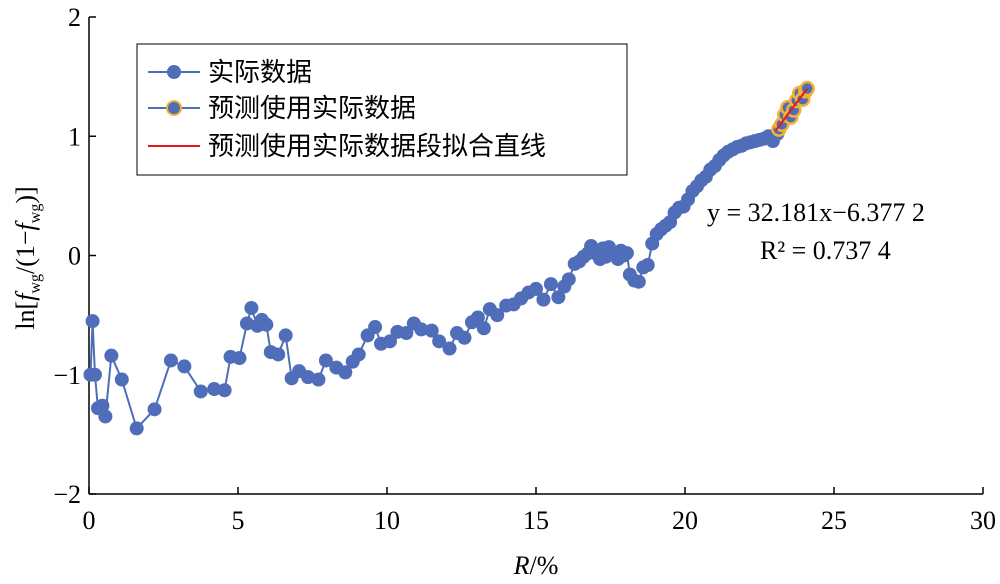 Image resolution: width=1000 pixels, height=584 pixels. I want to click on legend-label-predict: 预测使用实际数据, so click(312, 109).